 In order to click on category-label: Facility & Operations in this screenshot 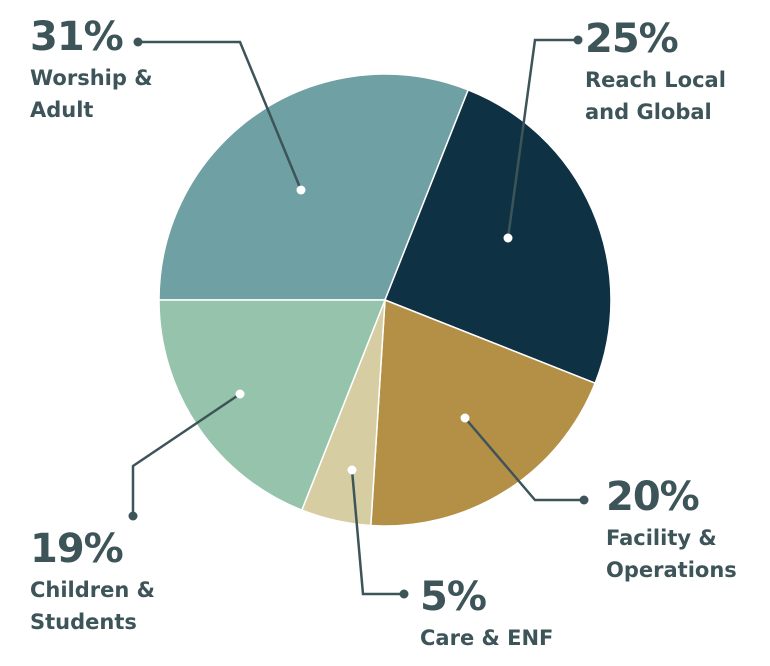, I will do `click(671, 554)`.